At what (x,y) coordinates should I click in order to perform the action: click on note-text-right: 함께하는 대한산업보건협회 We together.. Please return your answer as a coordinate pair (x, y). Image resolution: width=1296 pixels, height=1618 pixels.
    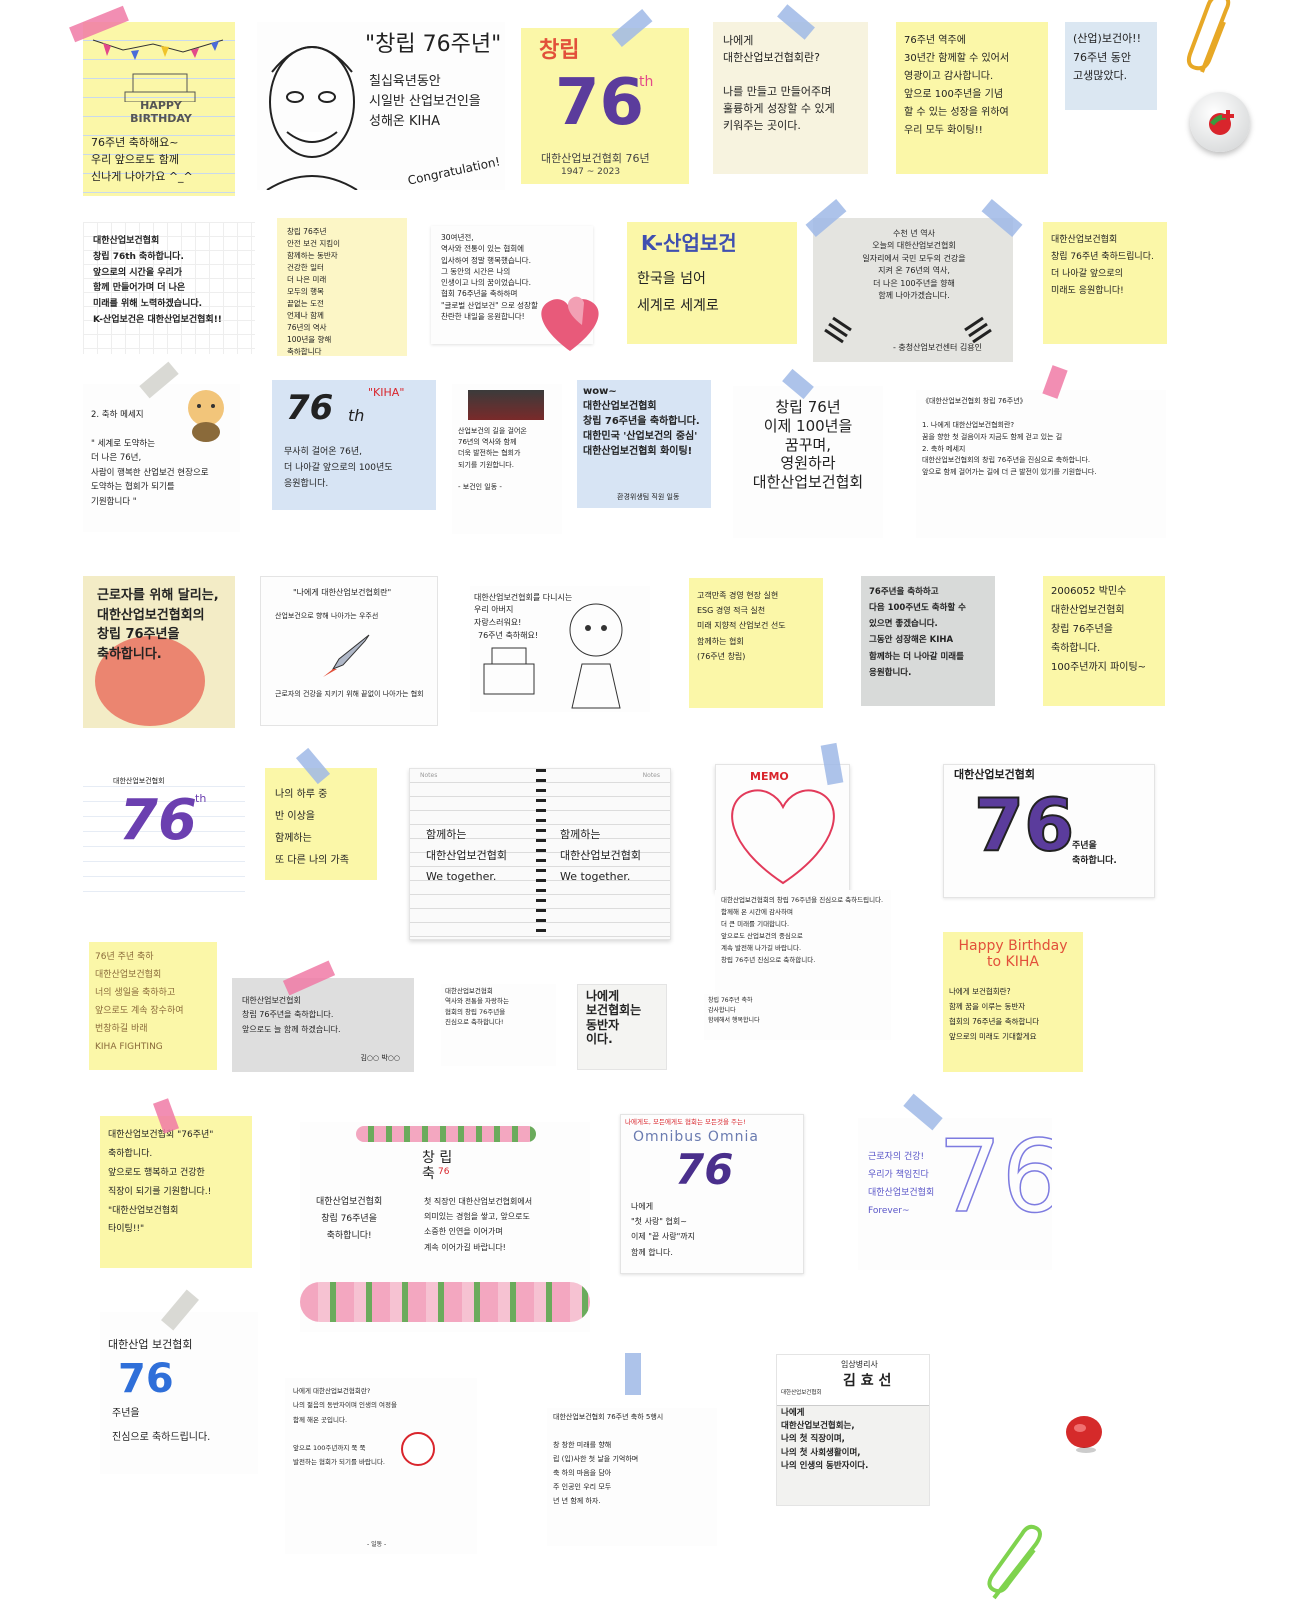
    Looking at the image, I should click on (600, 855).